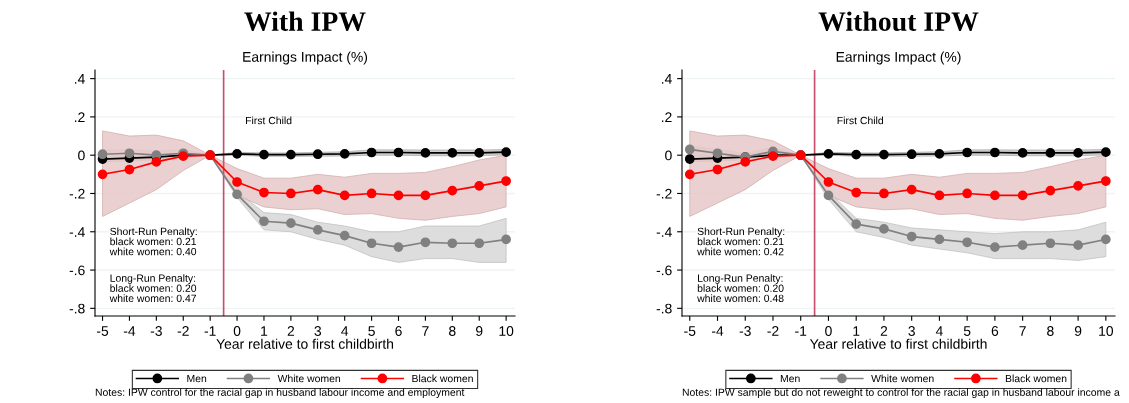  What do you see at coordinates (740, 288) in the screenshot?
I see `annotation: Long-Run Penalty: black women: 0.20 white women: 0.48` at bounding box center [740, 288].